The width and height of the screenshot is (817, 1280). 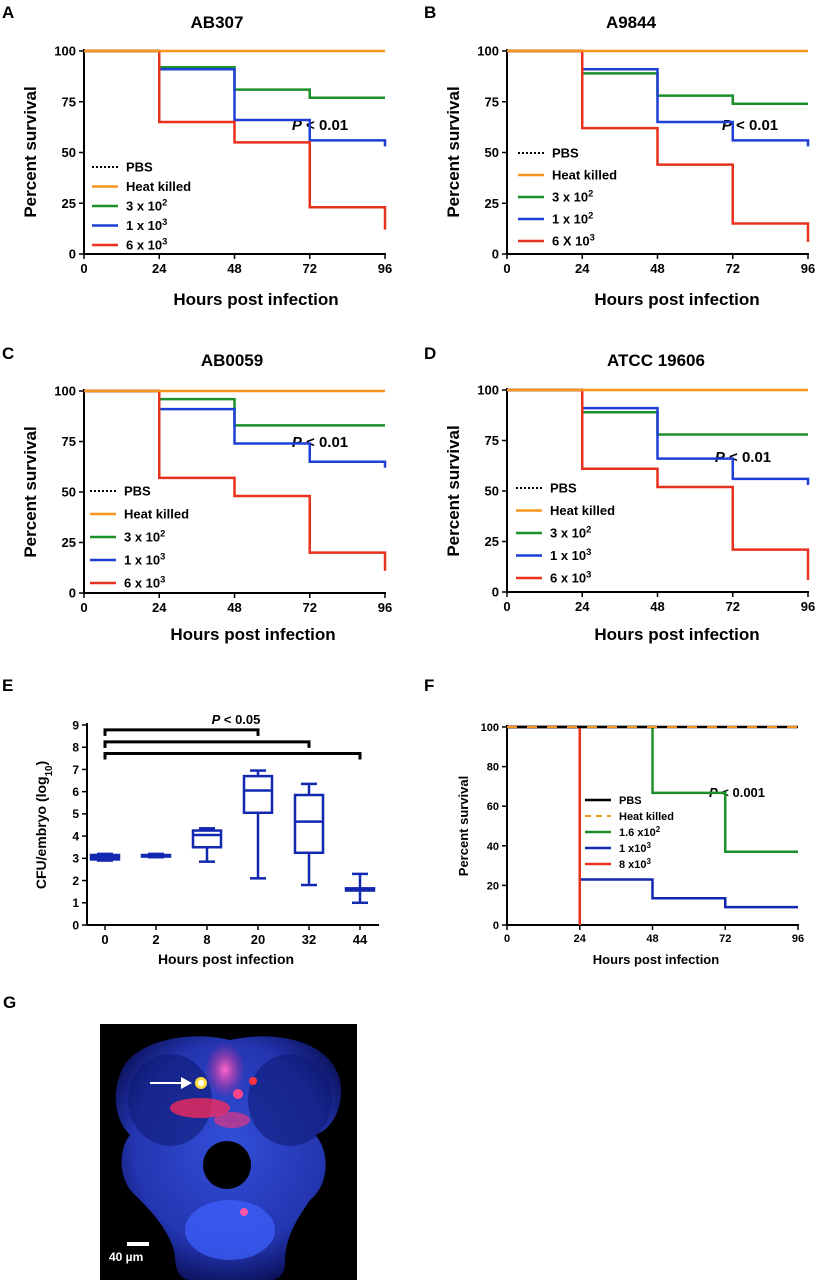 I want to click on y-tick-label: 60, so click(x=493, y=807).